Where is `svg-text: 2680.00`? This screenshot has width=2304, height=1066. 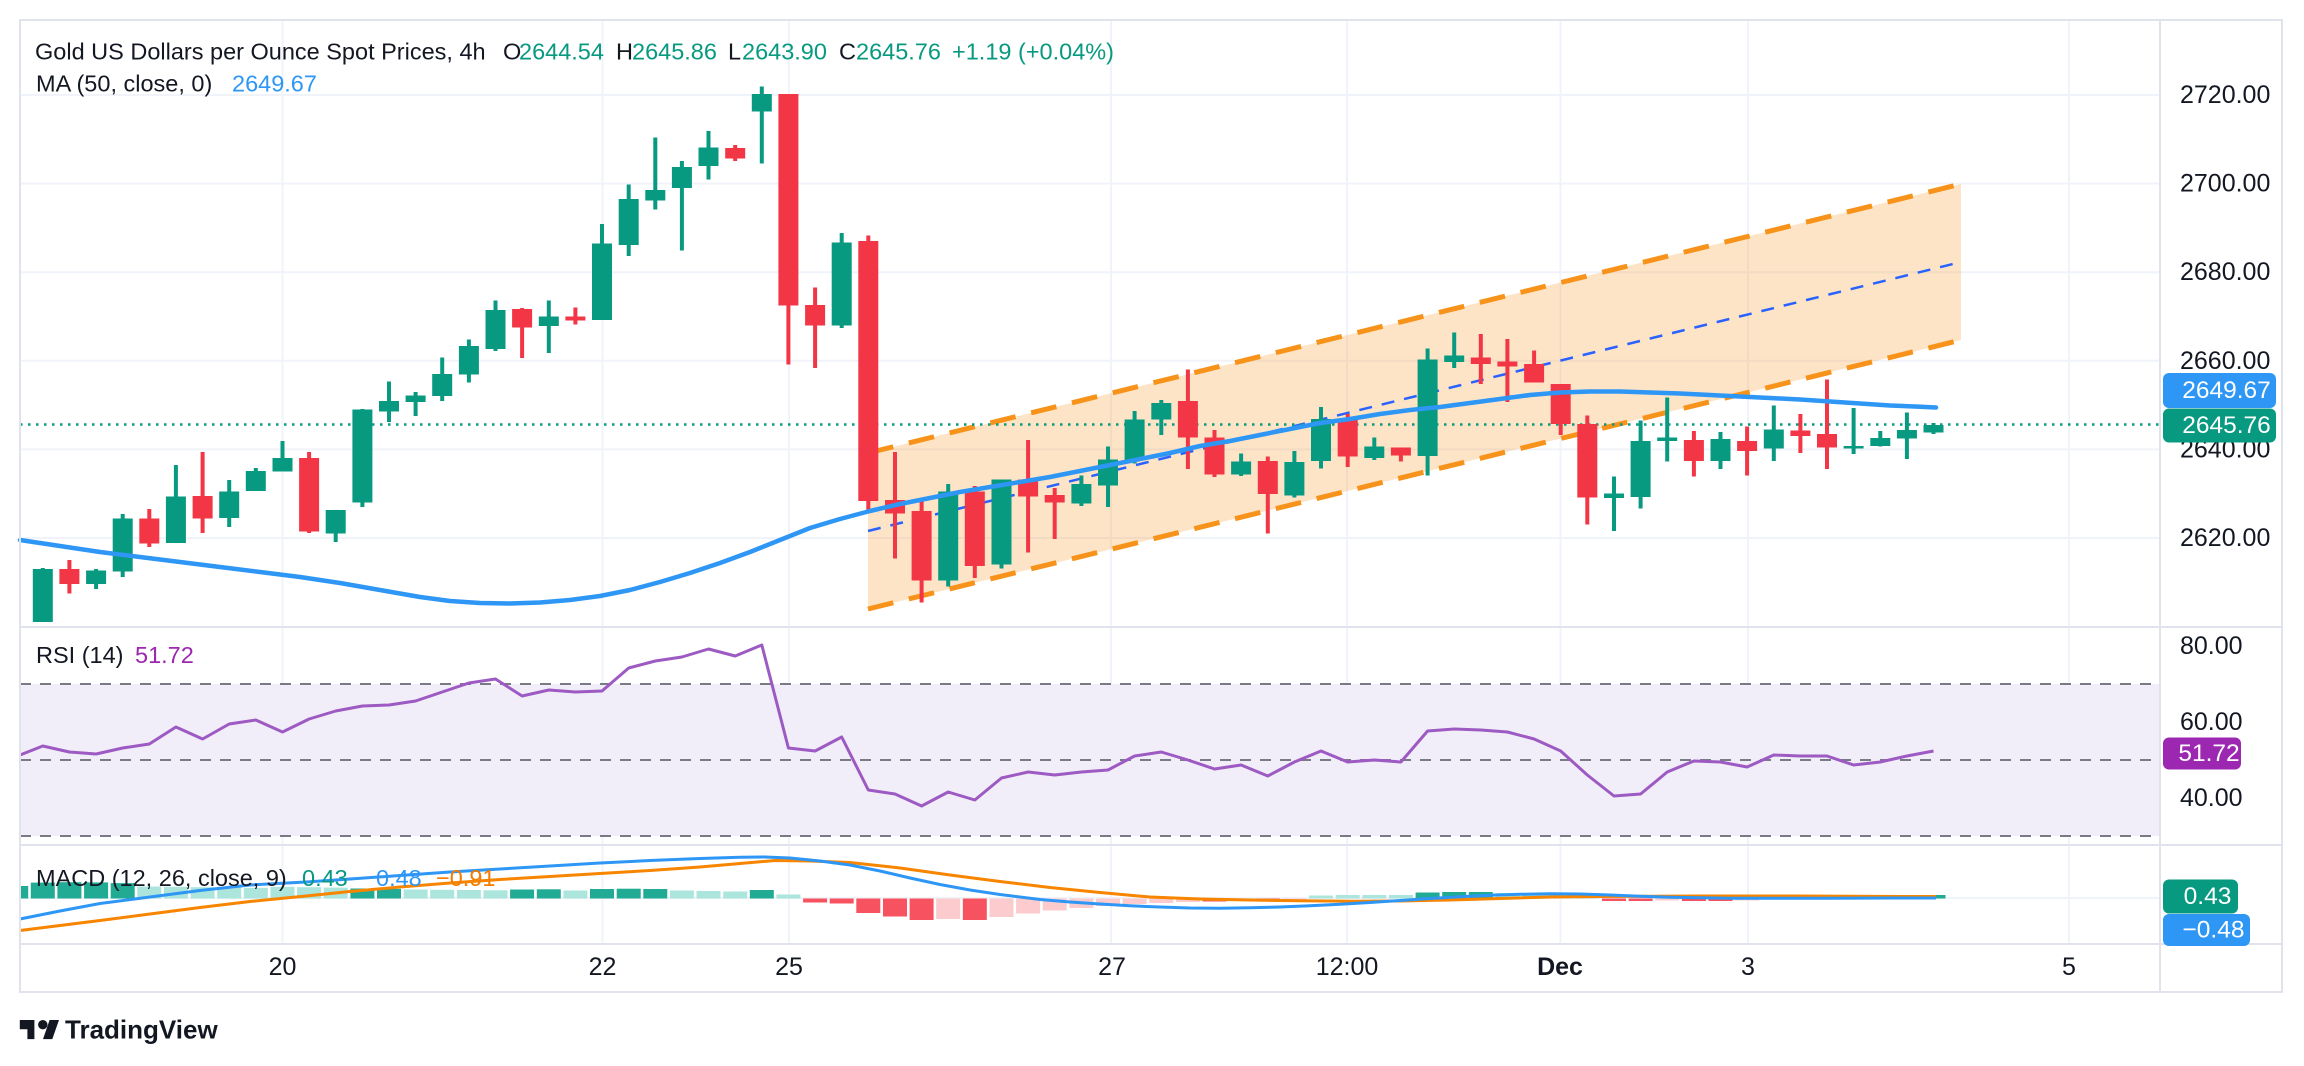 svg-text: 2680.00 is located at coordinates (2225, 272).